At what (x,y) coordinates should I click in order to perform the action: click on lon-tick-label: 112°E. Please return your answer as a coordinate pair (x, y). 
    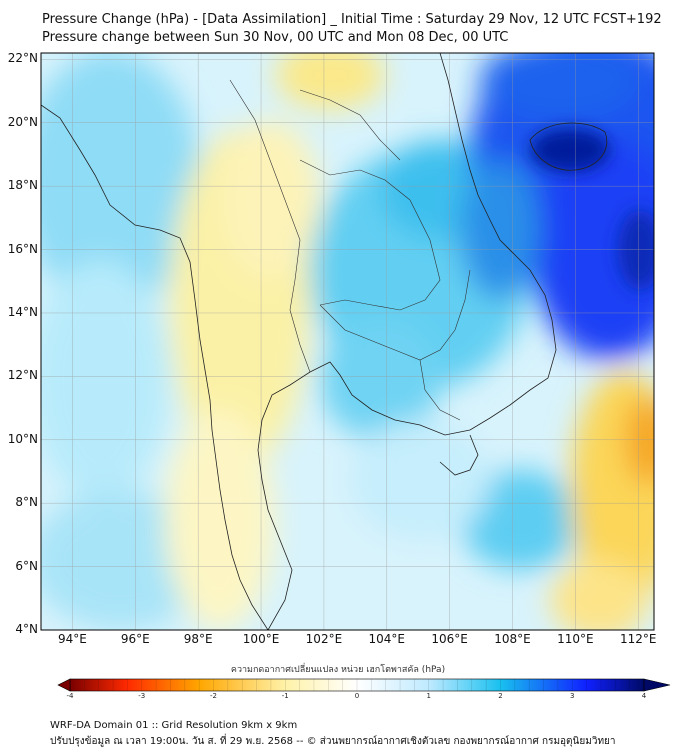
    Looking at the image, I should click on (638, 639).